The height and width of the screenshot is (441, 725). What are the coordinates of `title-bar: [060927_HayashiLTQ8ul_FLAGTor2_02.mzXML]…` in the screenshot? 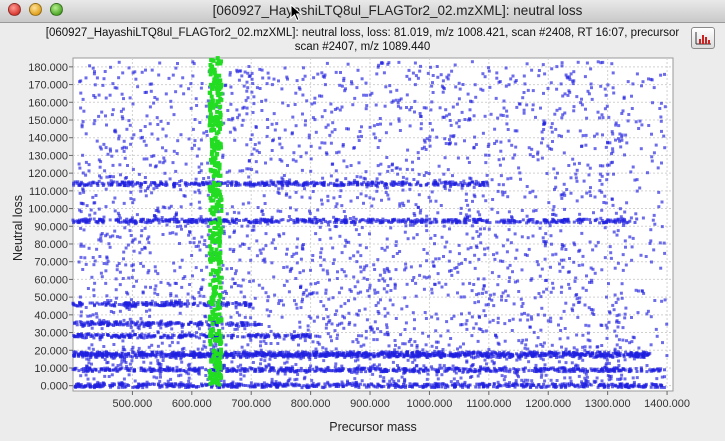 It's located at (362, 11).